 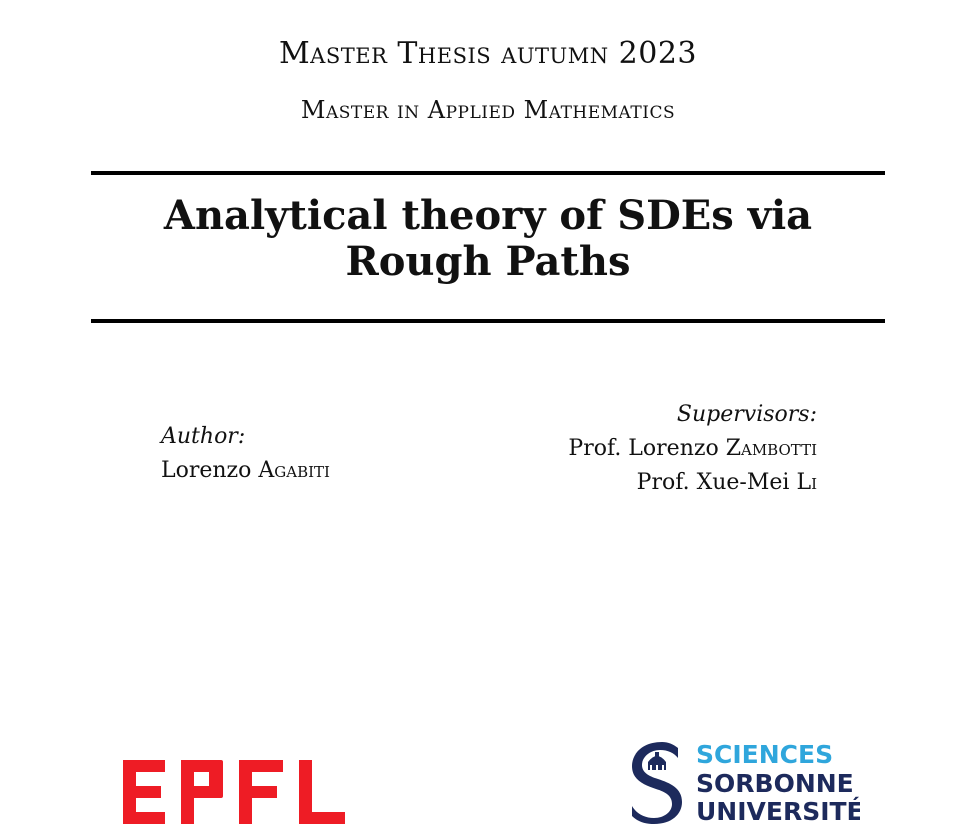 I want to click on supervisor-1-prefix: Prof. Lorenzo, so click(x=643, y=448).